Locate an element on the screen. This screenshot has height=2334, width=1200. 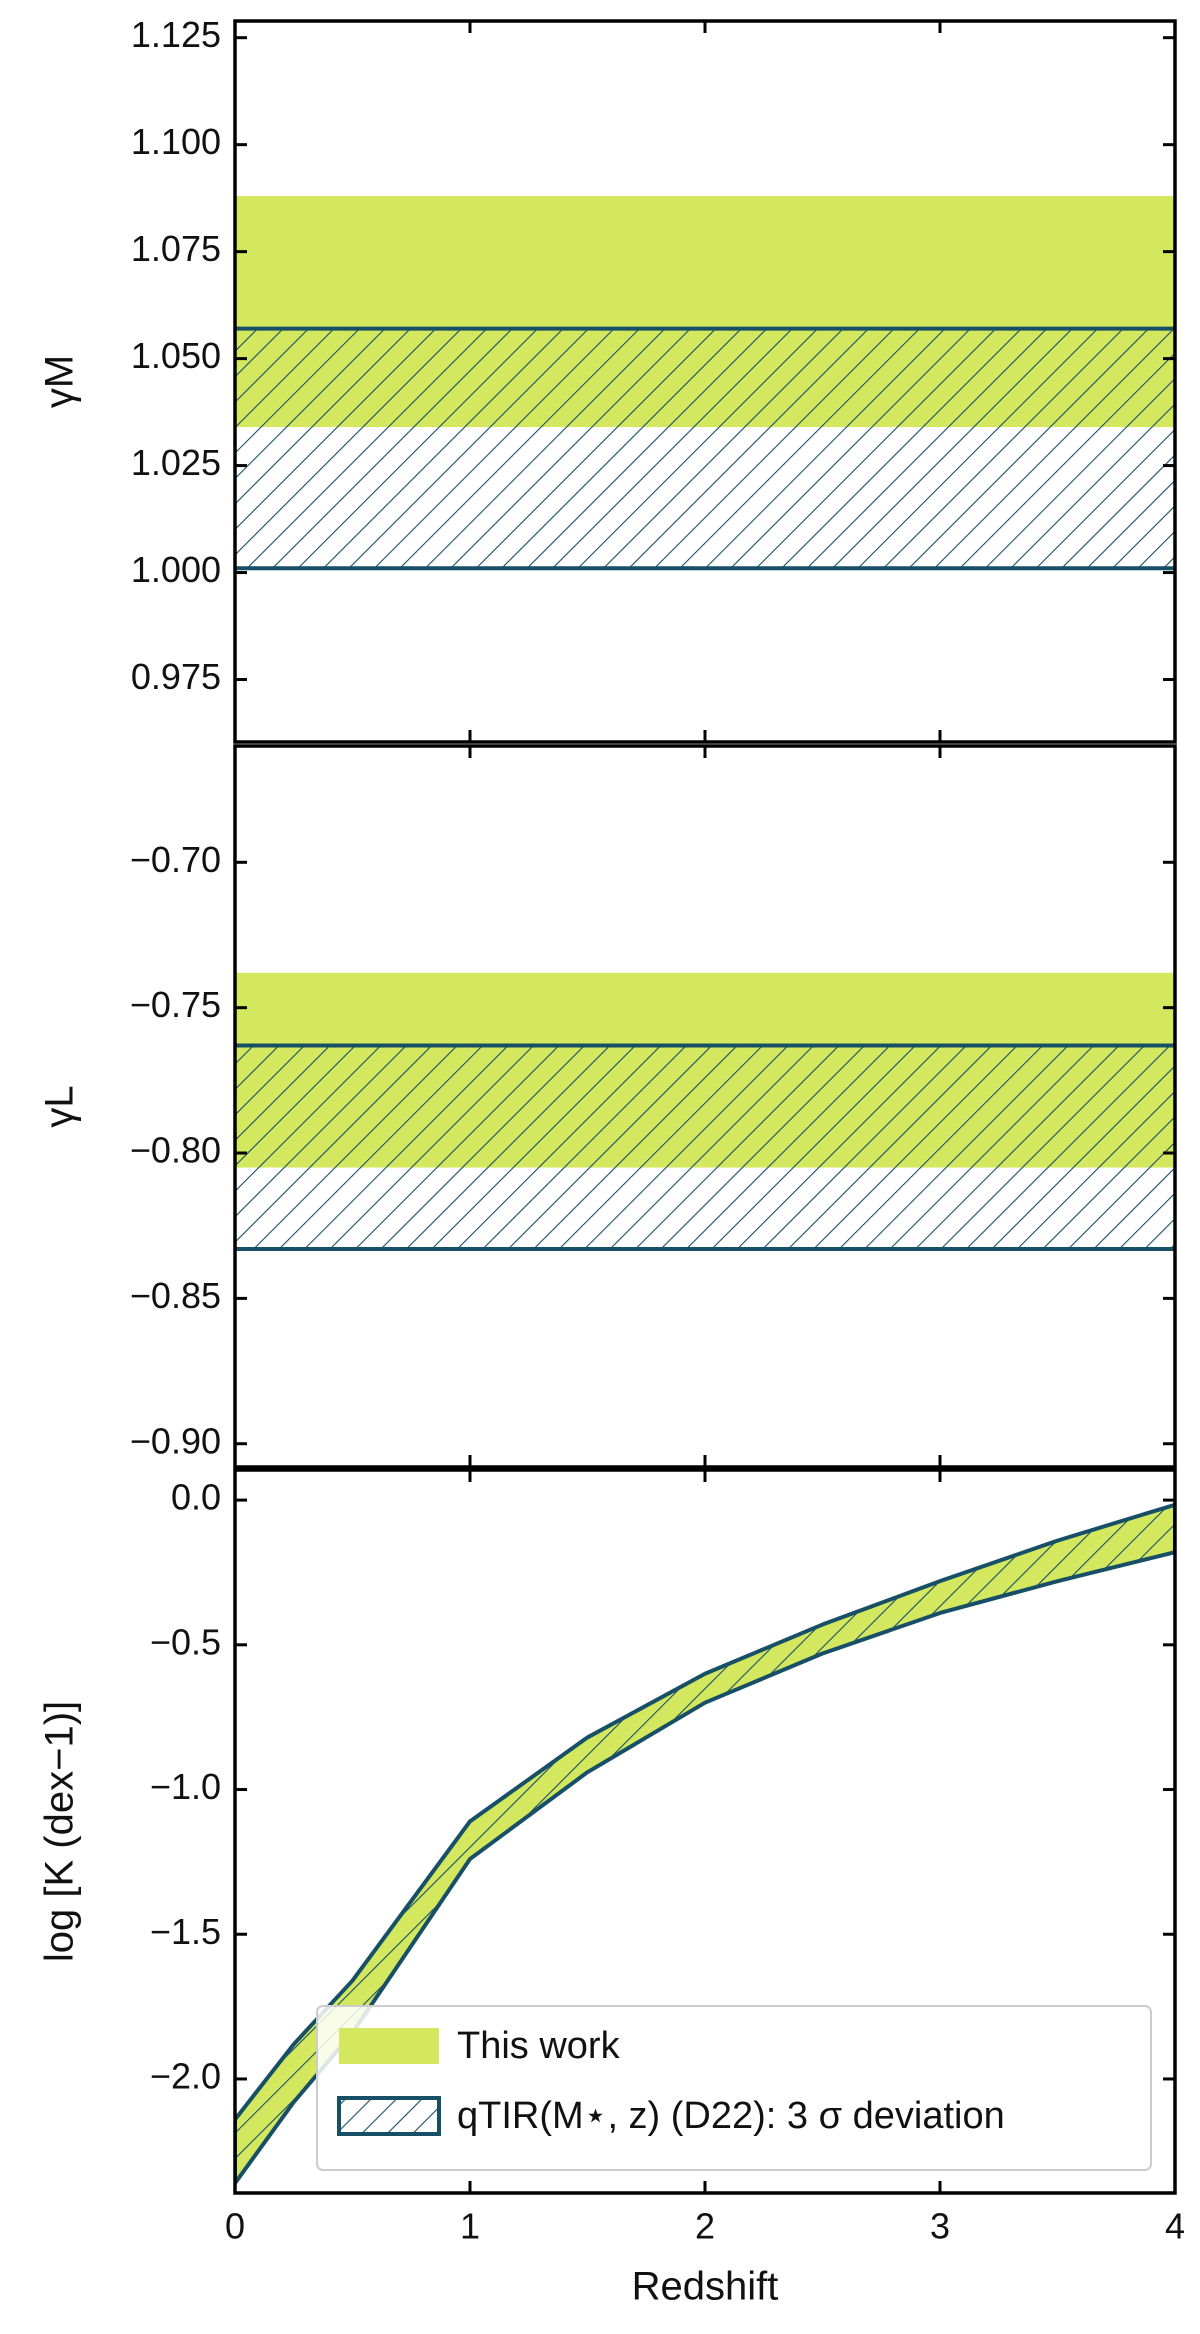
y-tick-label: −0.70 is located at coordinates (175, 859).